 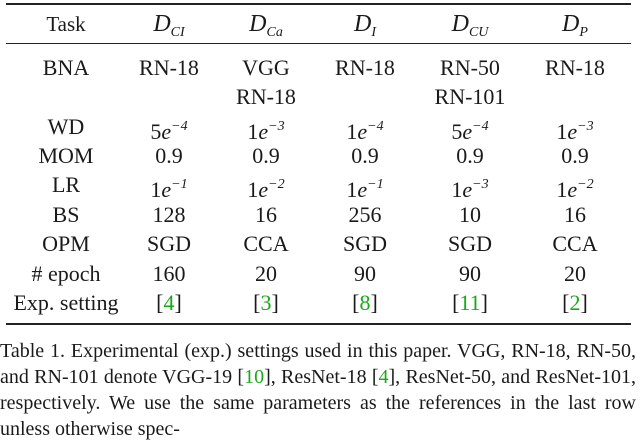 What do you see at coordinates (266, 25) in the screenshot?
I see `header-d-ca: DCa` at bounding box center [266, 25].